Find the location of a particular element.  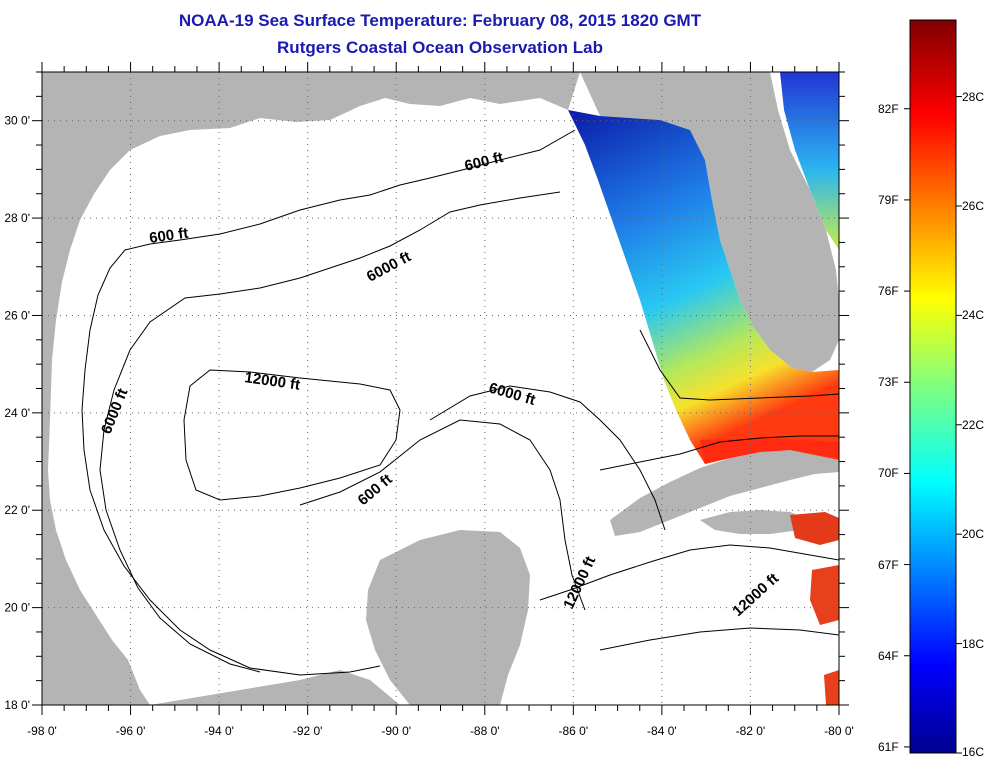

colorbar-ticks is located at coordinates (933, 425).